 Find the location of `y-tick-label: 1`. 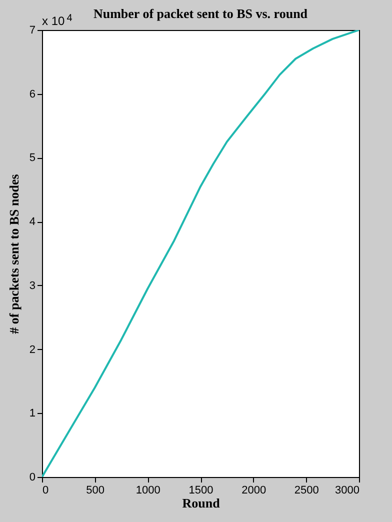

y-tick-label: 1 is located at coordinates (32, 414).